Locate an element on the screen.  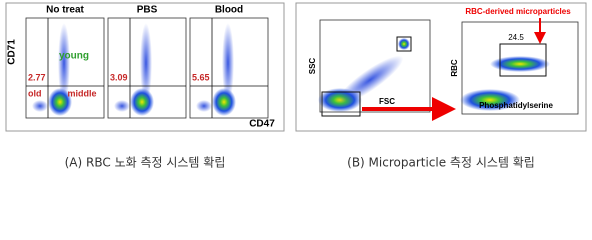
x-axis-label: Phosphatidylserine is located at coordinates (516, 105).